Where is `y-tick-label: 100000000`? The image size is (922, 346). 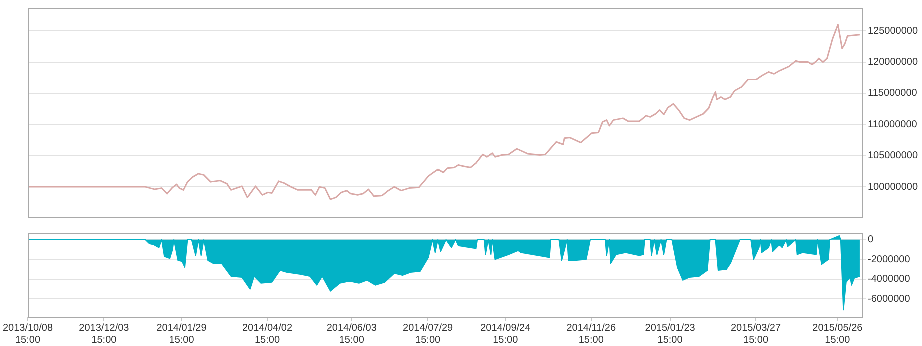 y-tick-label: 100000000 is located at coordinates (893, 187).